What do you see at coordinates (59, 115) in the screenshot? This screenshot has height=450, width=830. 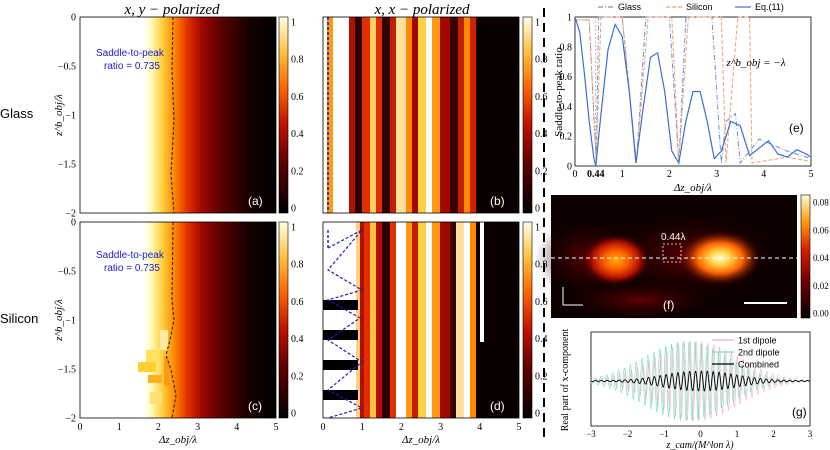 I see `ylabel-a: z^b_obj/λ` at bounding box center [59, 115].